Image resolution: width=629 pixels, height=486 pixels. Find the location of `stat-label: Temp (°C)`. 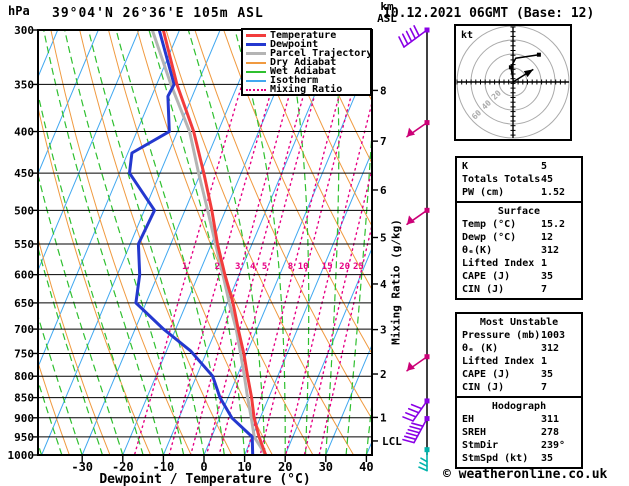

stat-label: Temp (°C) is located at coordinates (489, 224).